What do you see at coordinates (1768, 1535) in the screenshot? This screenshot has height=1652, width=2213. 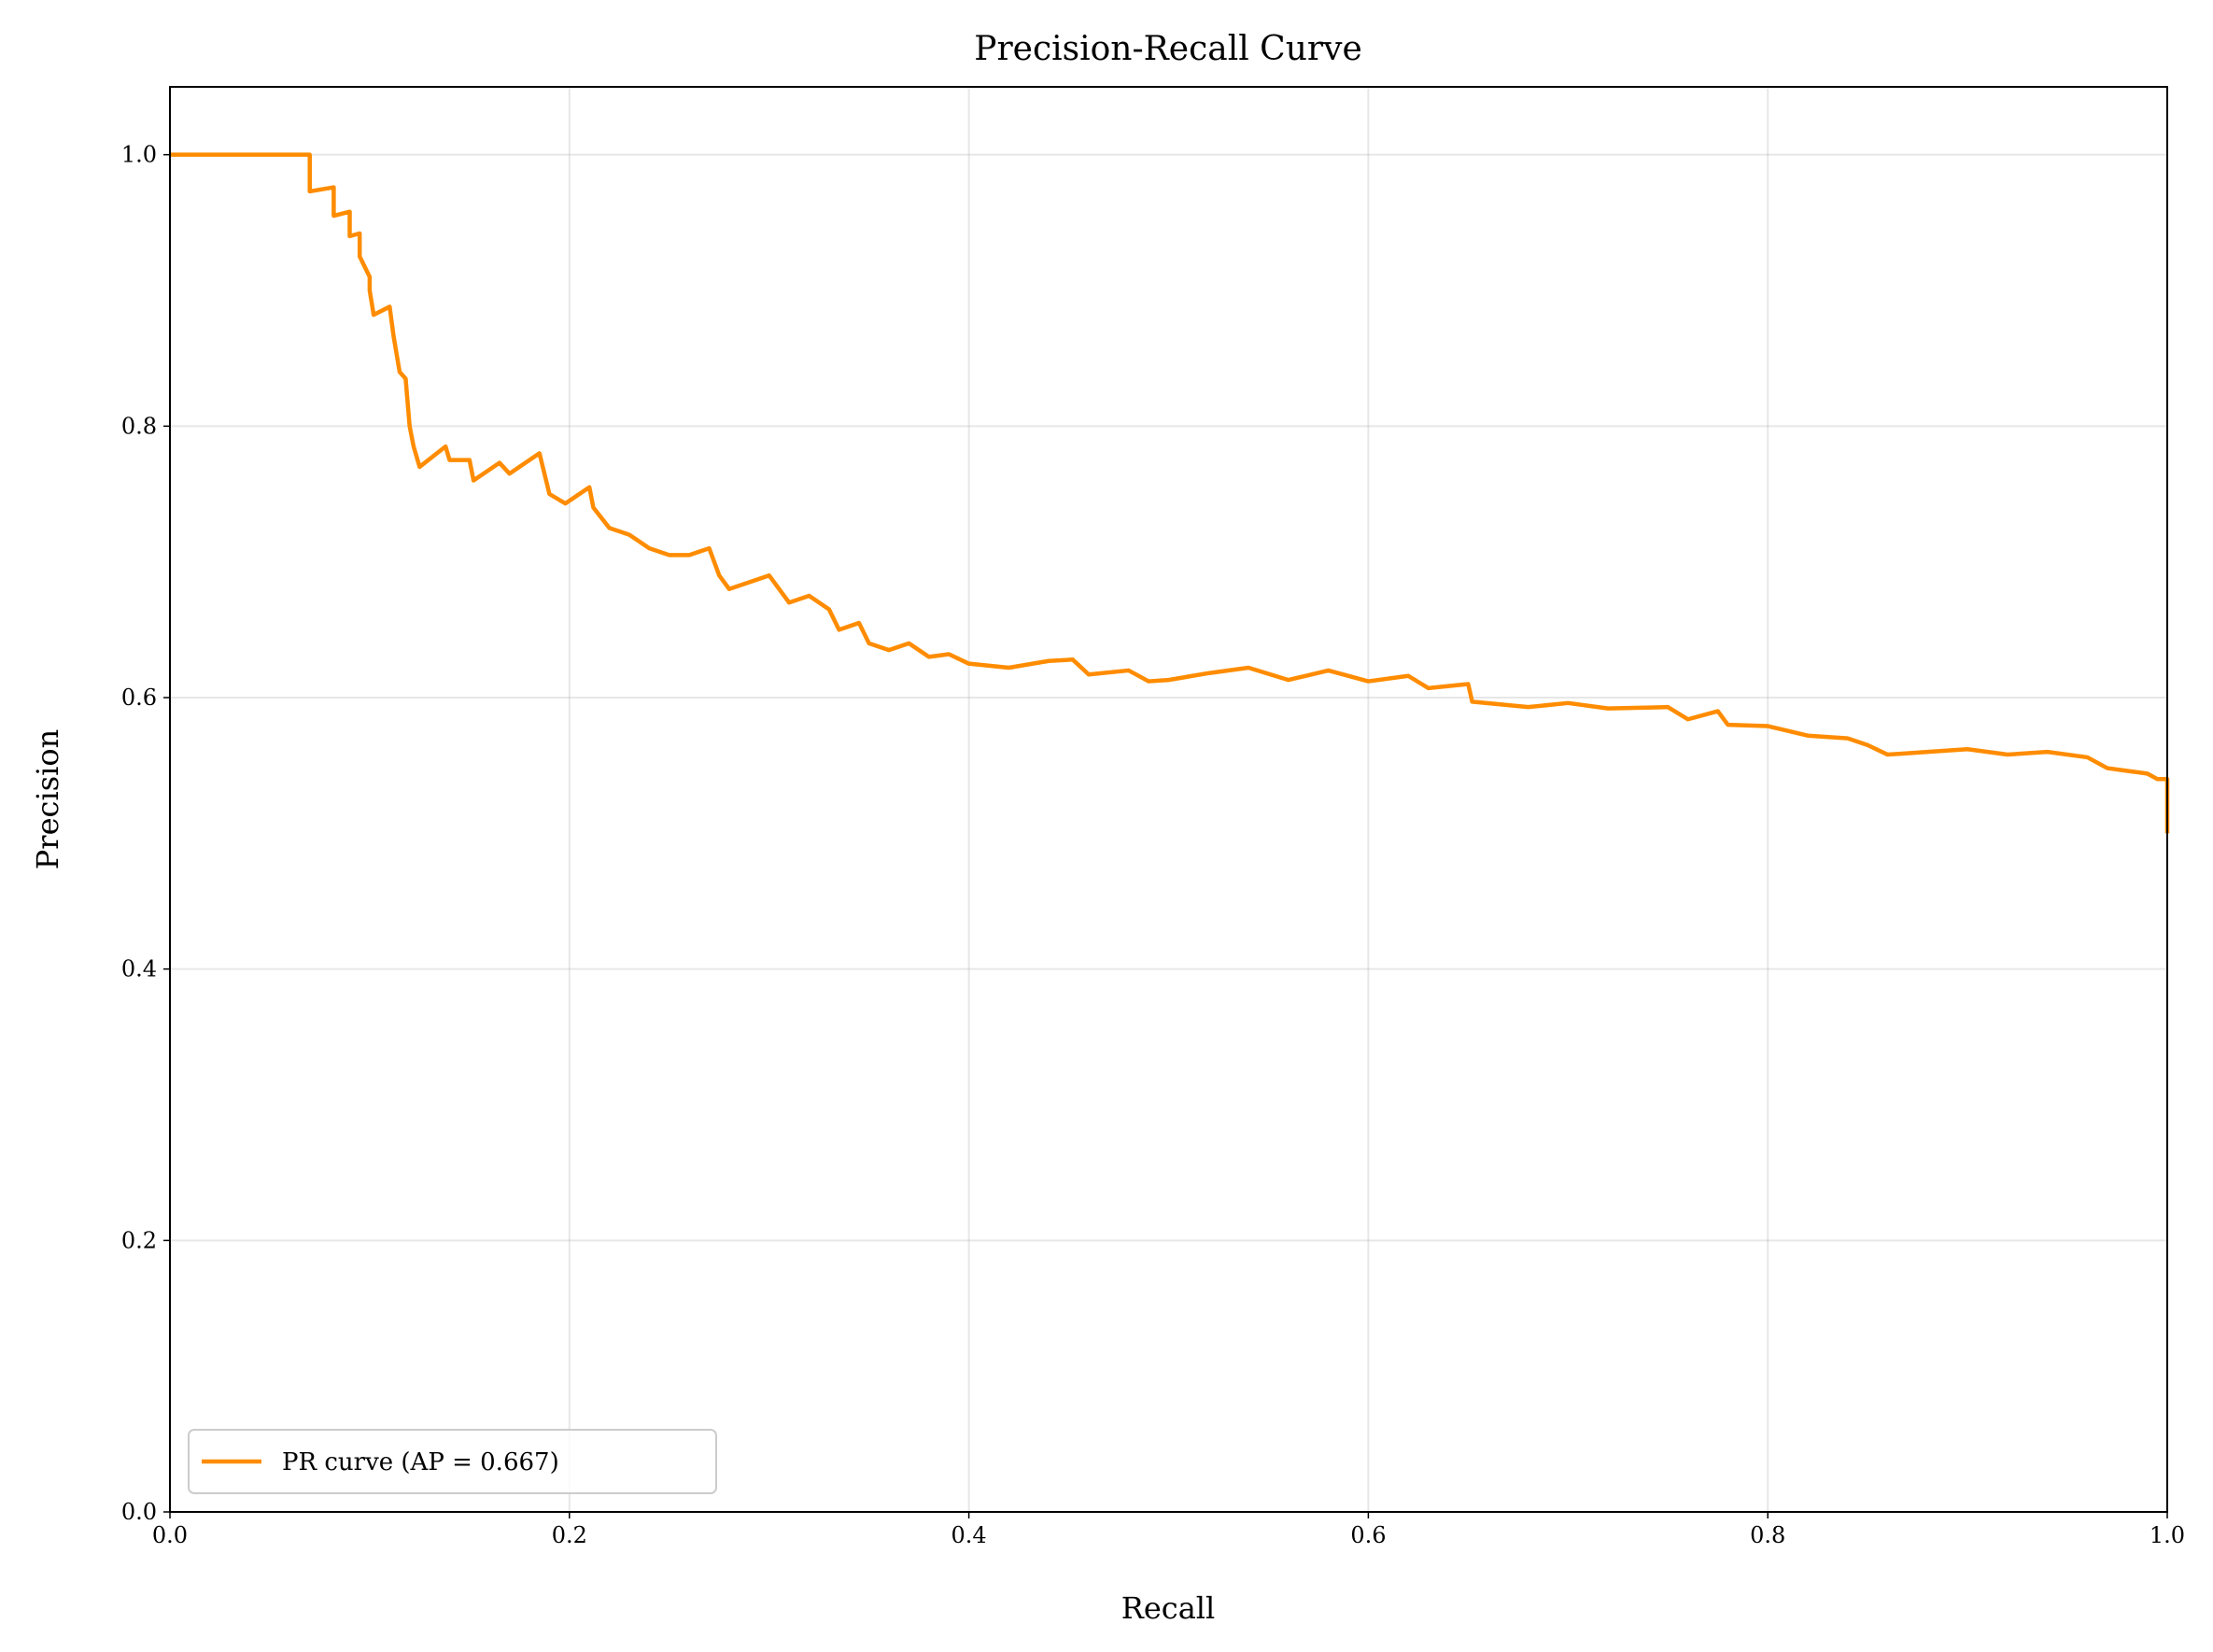 I see `x-tick-label: 0.8` at bounding box center [1768, 1535].